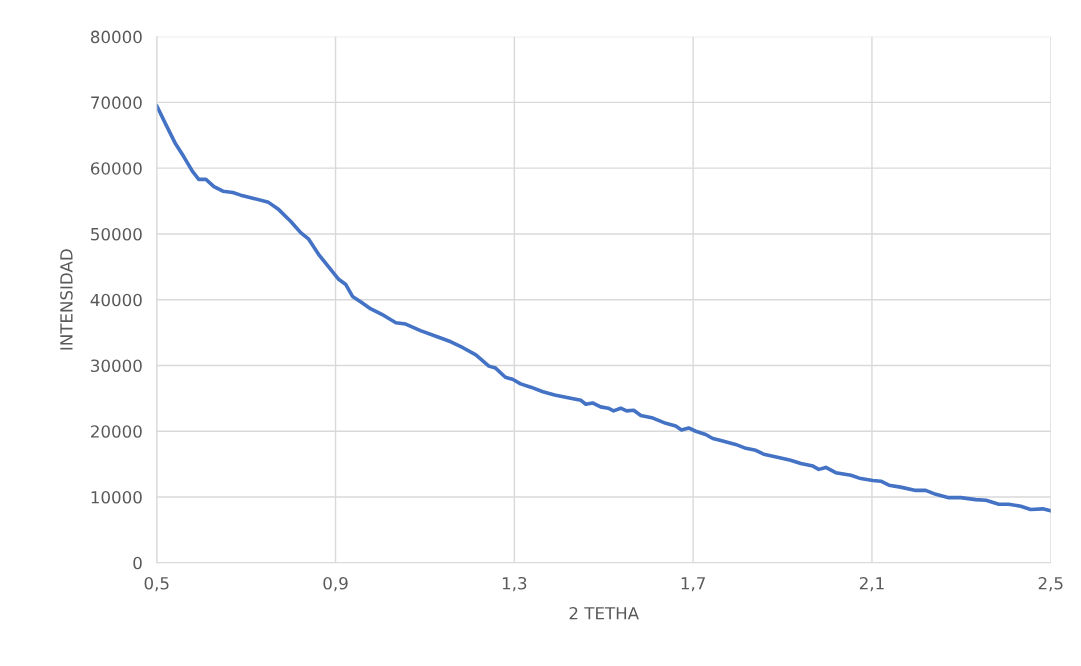 This screenshot has height=666, width=1081. I want to click on y-tick-label: 0, so click(137, 563).